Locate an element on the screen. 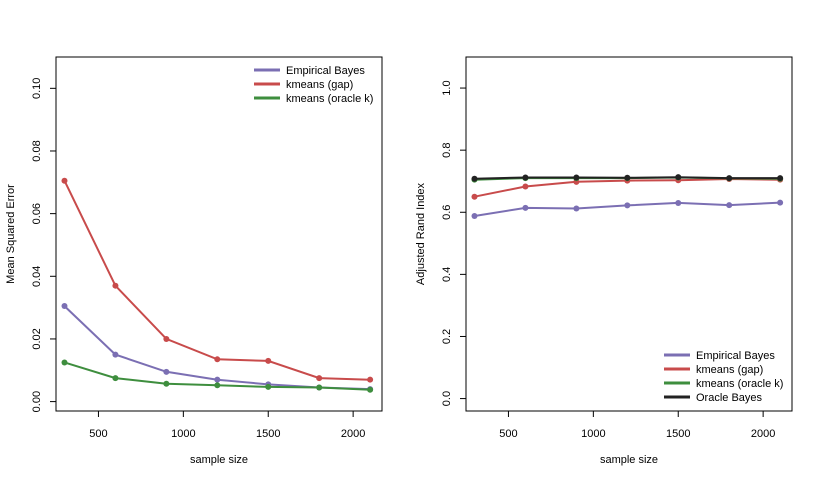 The height and width of the screenshot is (480, 822). y-tick-label: 0.00 is located at coordinates (37, 401).